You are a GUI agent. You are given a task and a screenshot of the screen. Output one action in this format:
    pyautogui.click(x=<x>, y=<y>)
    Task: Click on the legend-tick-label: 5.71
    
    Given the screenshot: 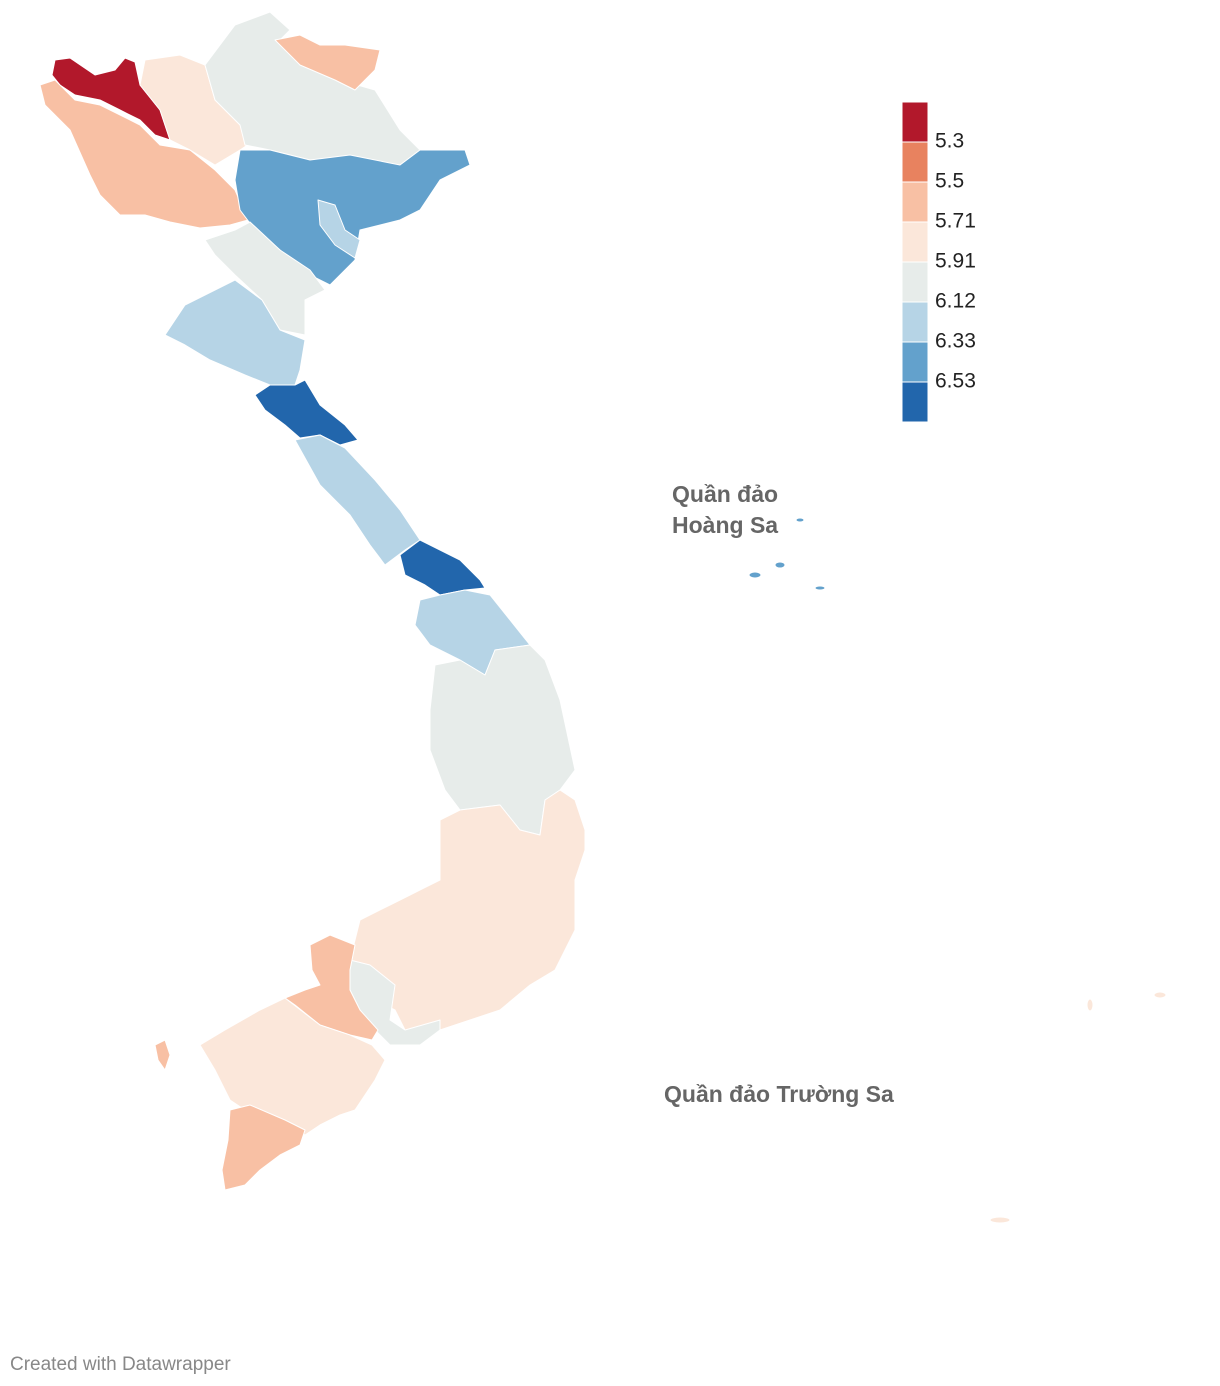 What is the action you would take?
    pyautogui.click(x=955, y=221)
    